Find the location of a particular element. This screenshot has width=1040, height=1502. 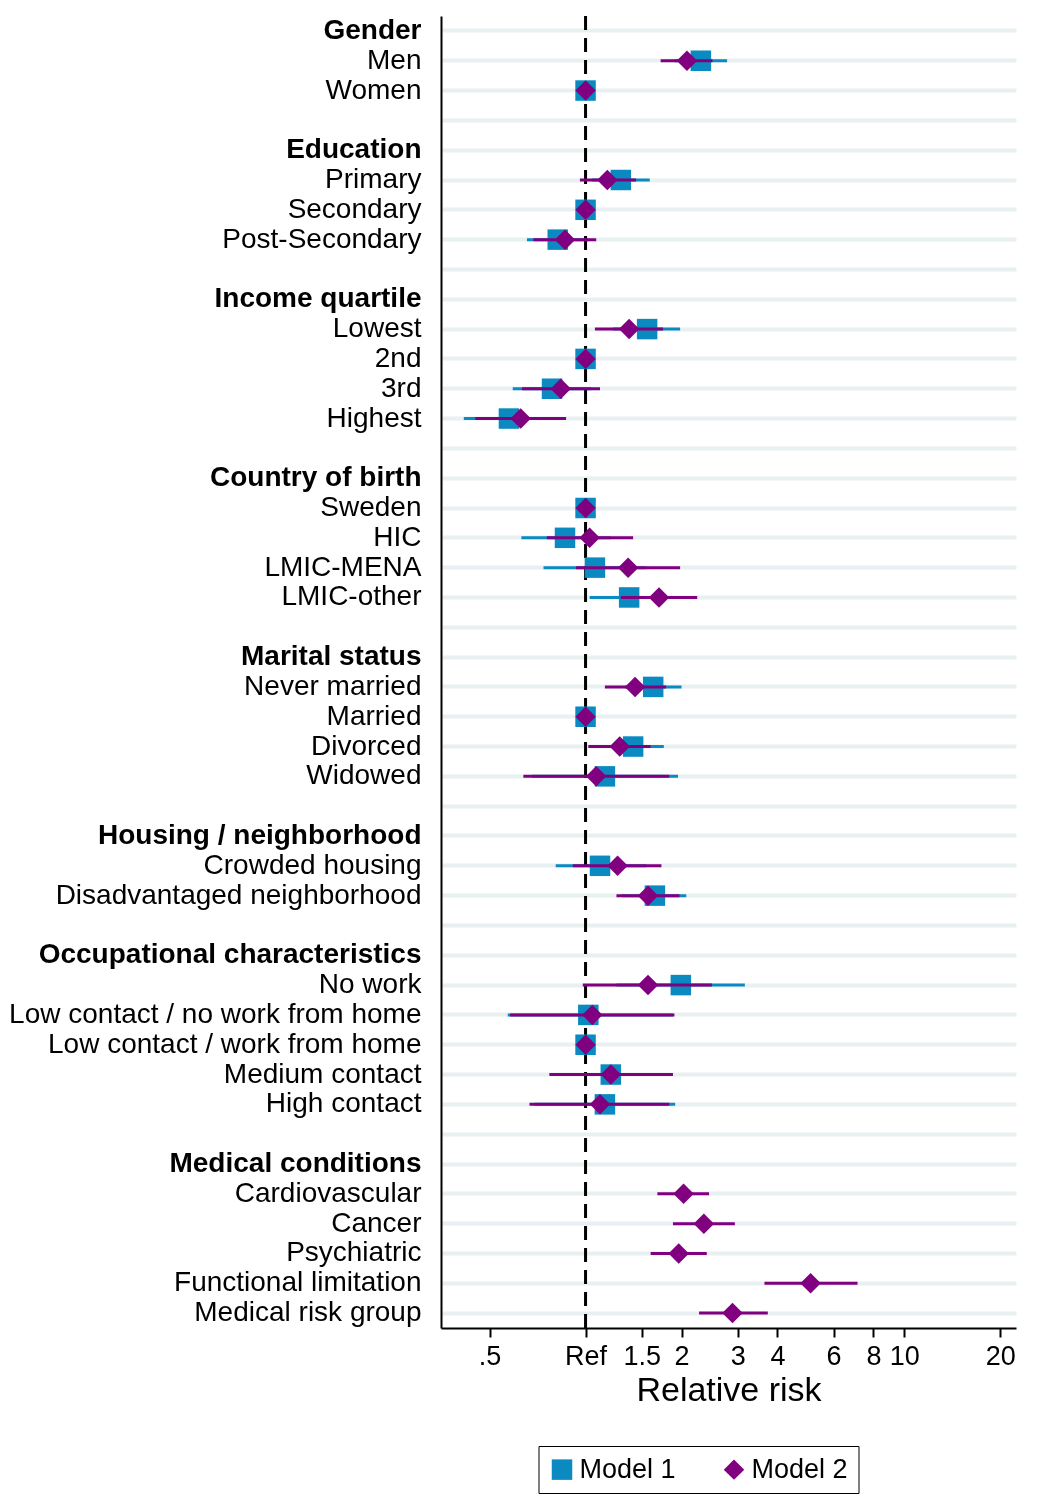

y-tick-label: LMIC-MENA is located at coordinates (343, 566).